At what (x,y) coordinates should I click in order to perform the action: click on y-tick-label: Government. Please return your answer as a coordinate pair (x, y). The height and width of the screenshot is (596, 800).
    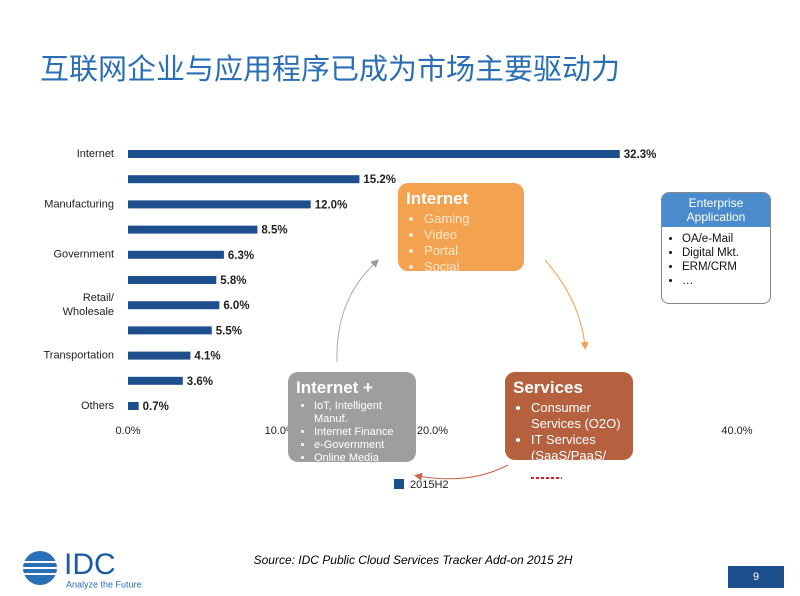
    Looking at the image, I should click on (83, 255).